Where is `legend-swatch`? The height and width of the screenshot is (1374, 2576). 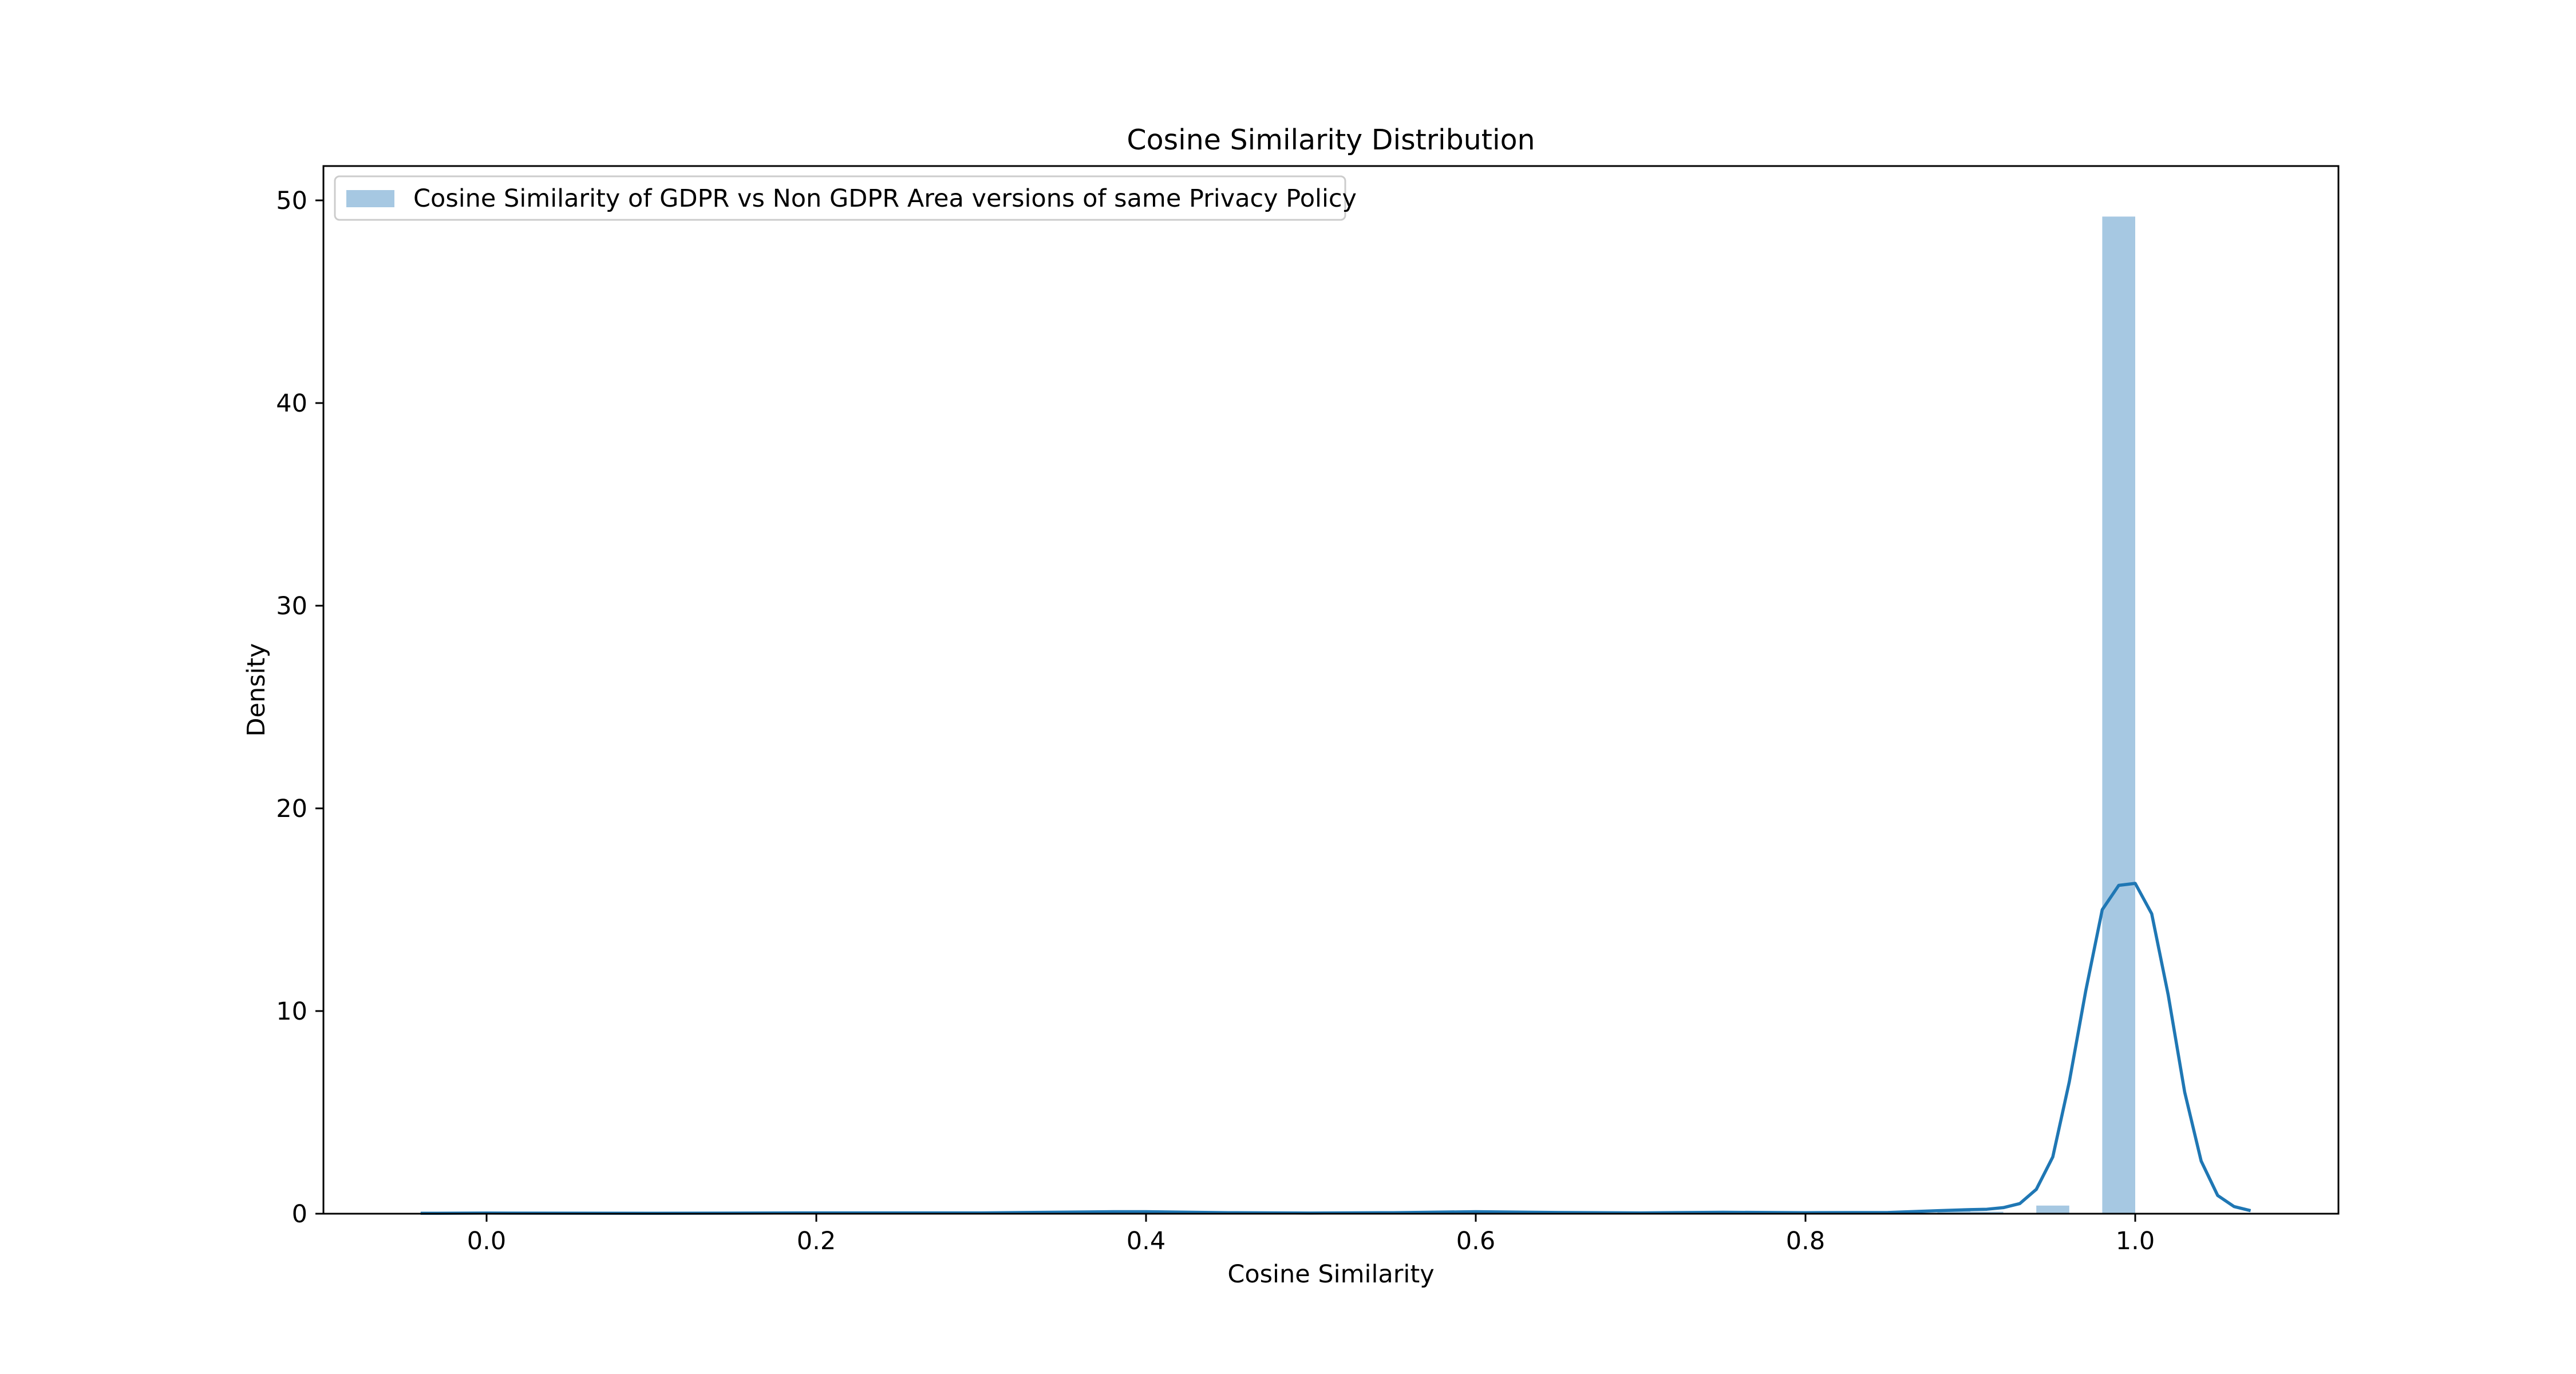
legend-swatch is located at coordinates (370, 199).